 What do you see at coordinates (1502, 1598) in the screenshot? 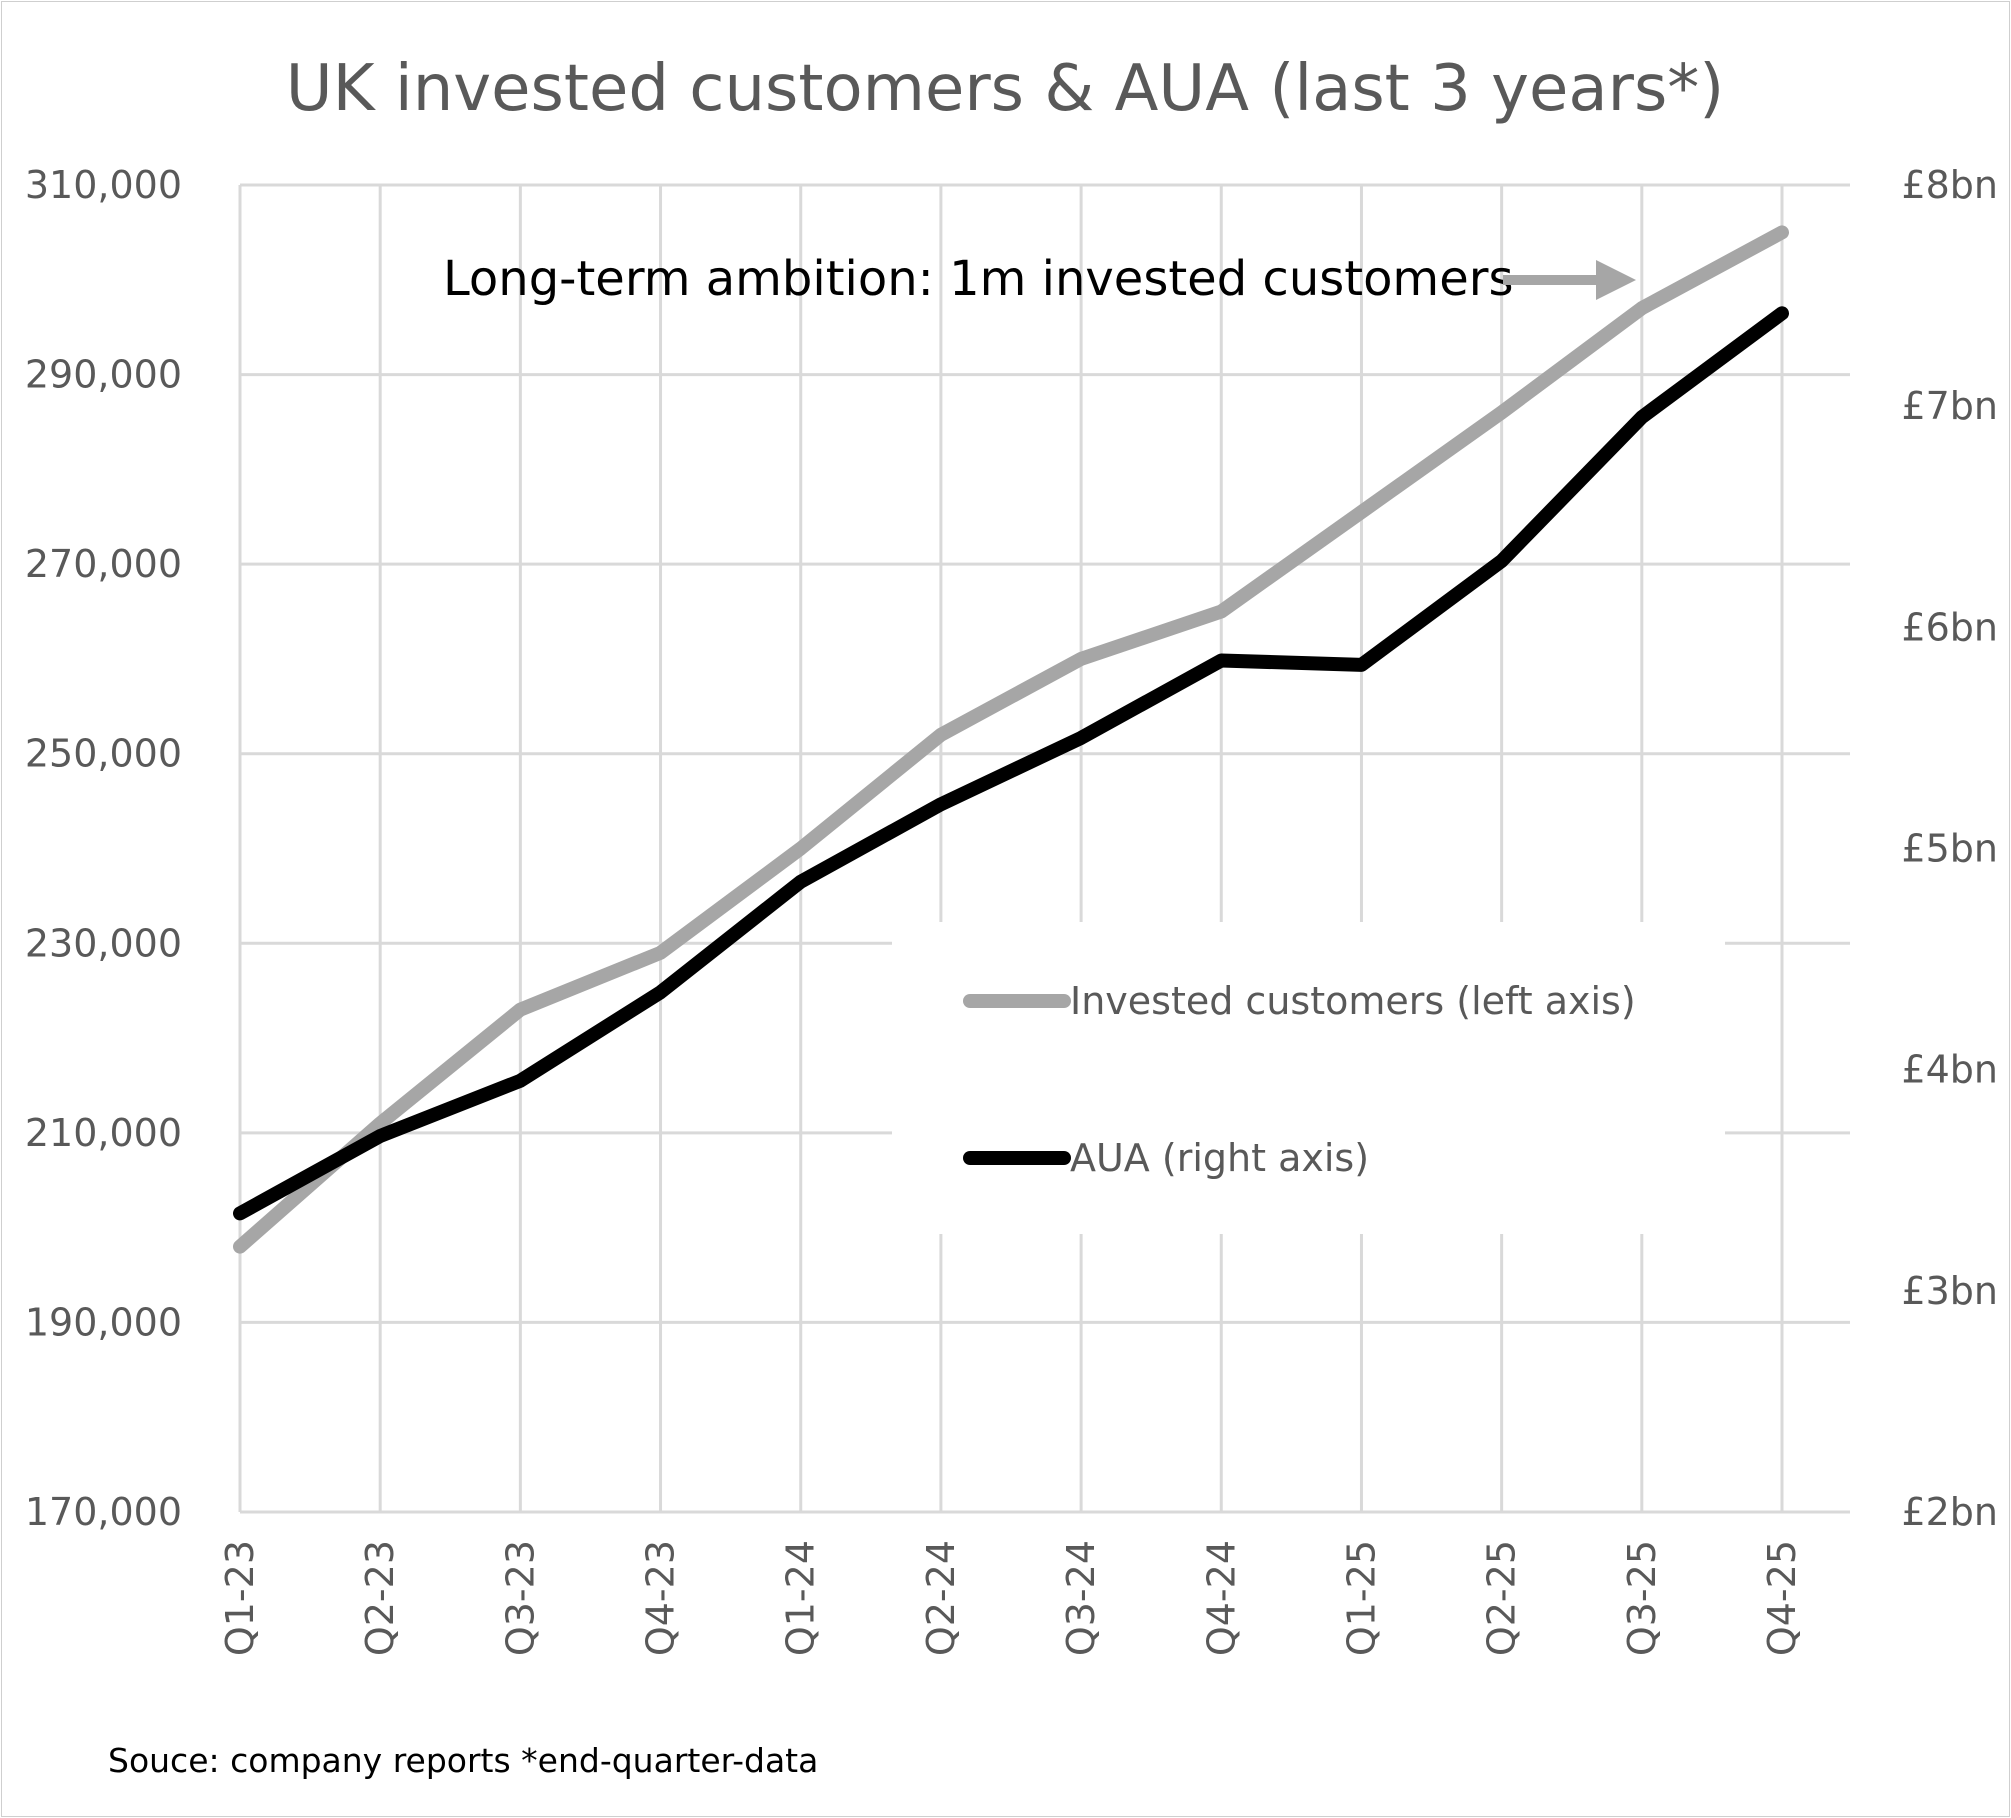
I see `x-tick-label: Q2-25` at bounding box center [1502, 1598].